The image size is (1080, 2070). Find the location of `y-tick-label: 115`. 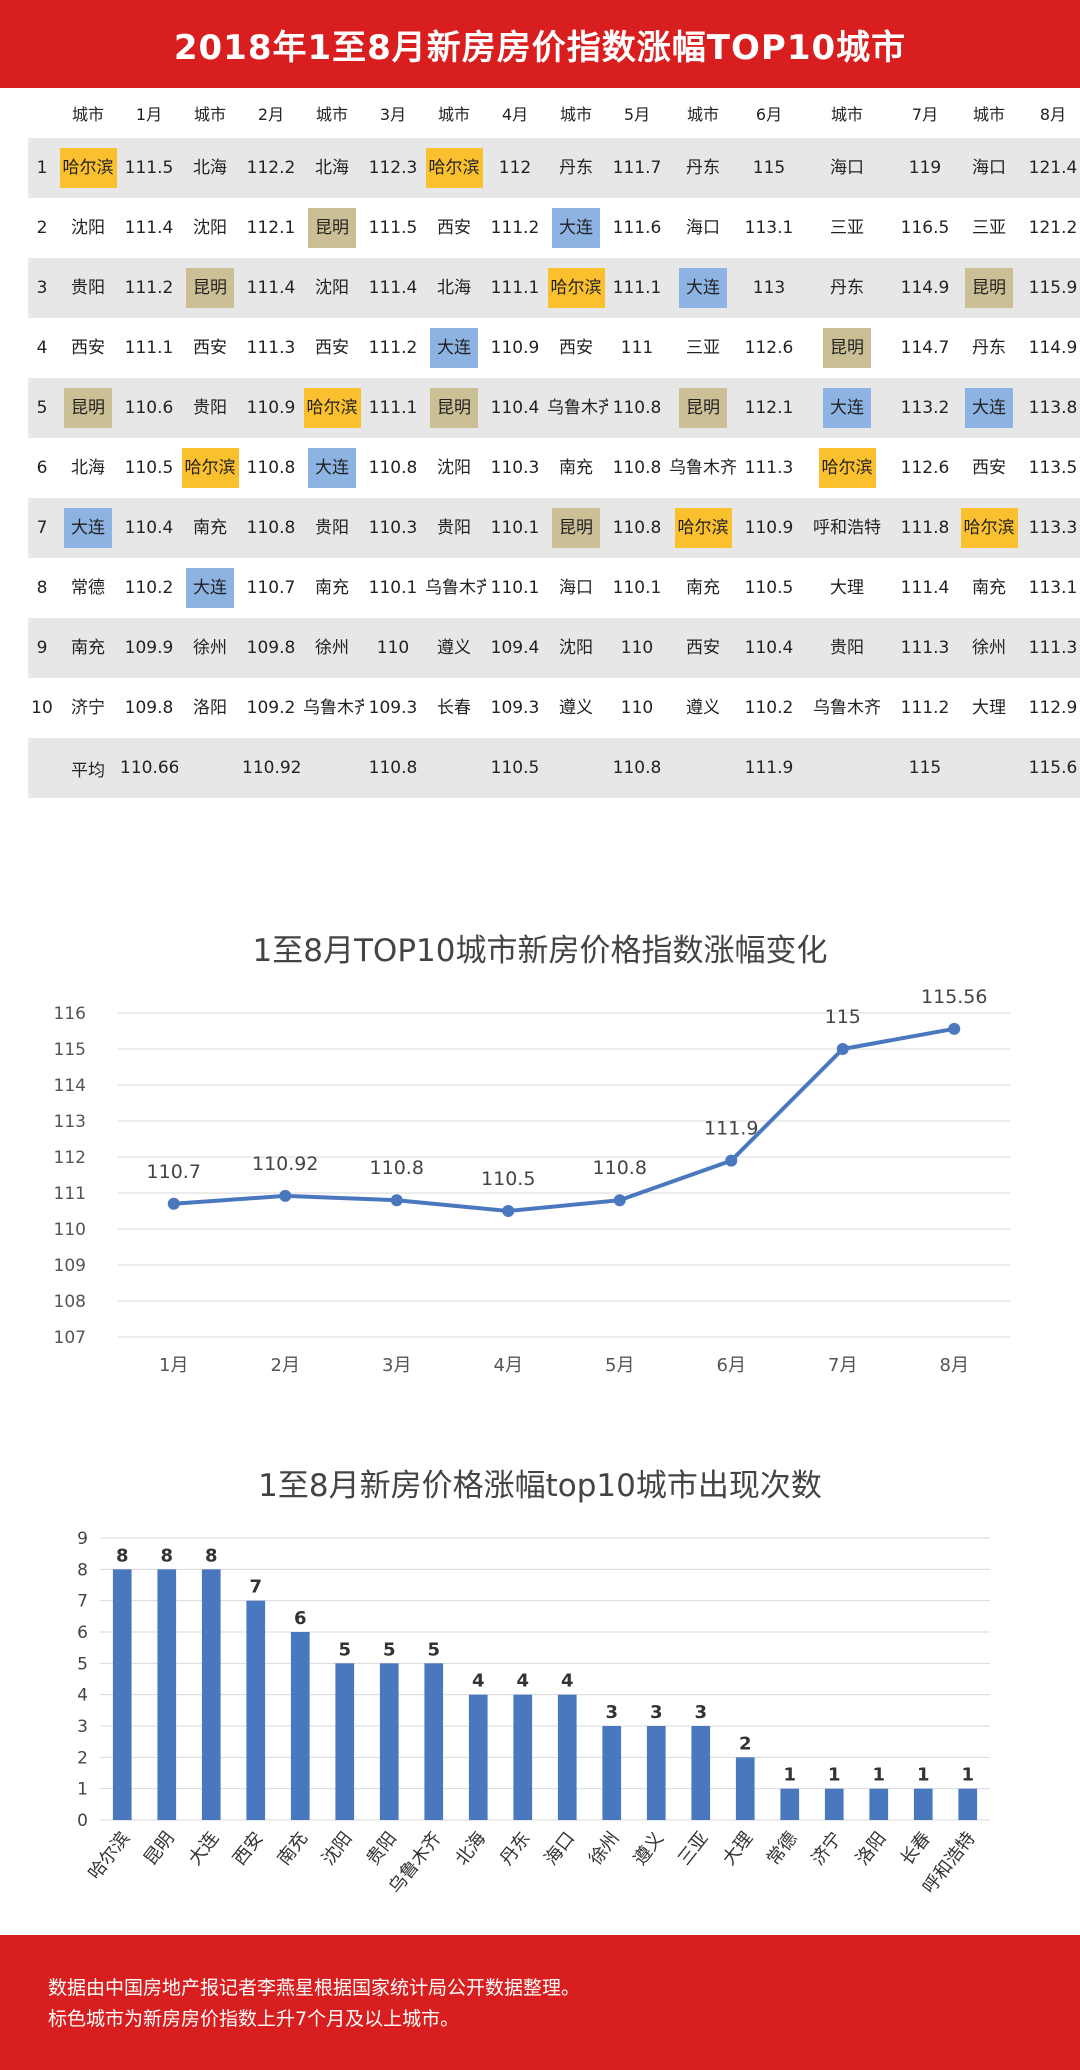

y-tick-label: 115 is located at coordinates (70, 1050).